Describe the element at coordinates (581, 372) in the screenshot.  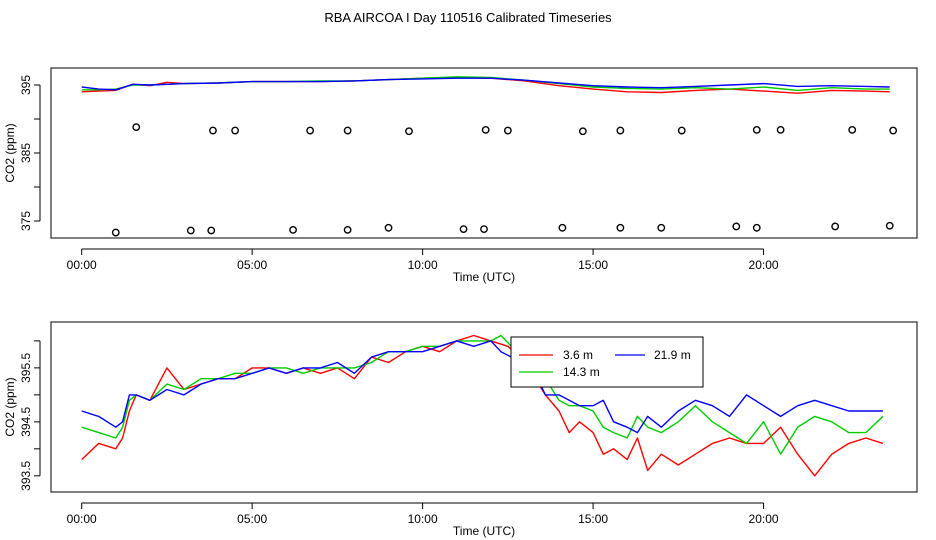
I see `legend-label-14-3m: 14.3 m` at that location.